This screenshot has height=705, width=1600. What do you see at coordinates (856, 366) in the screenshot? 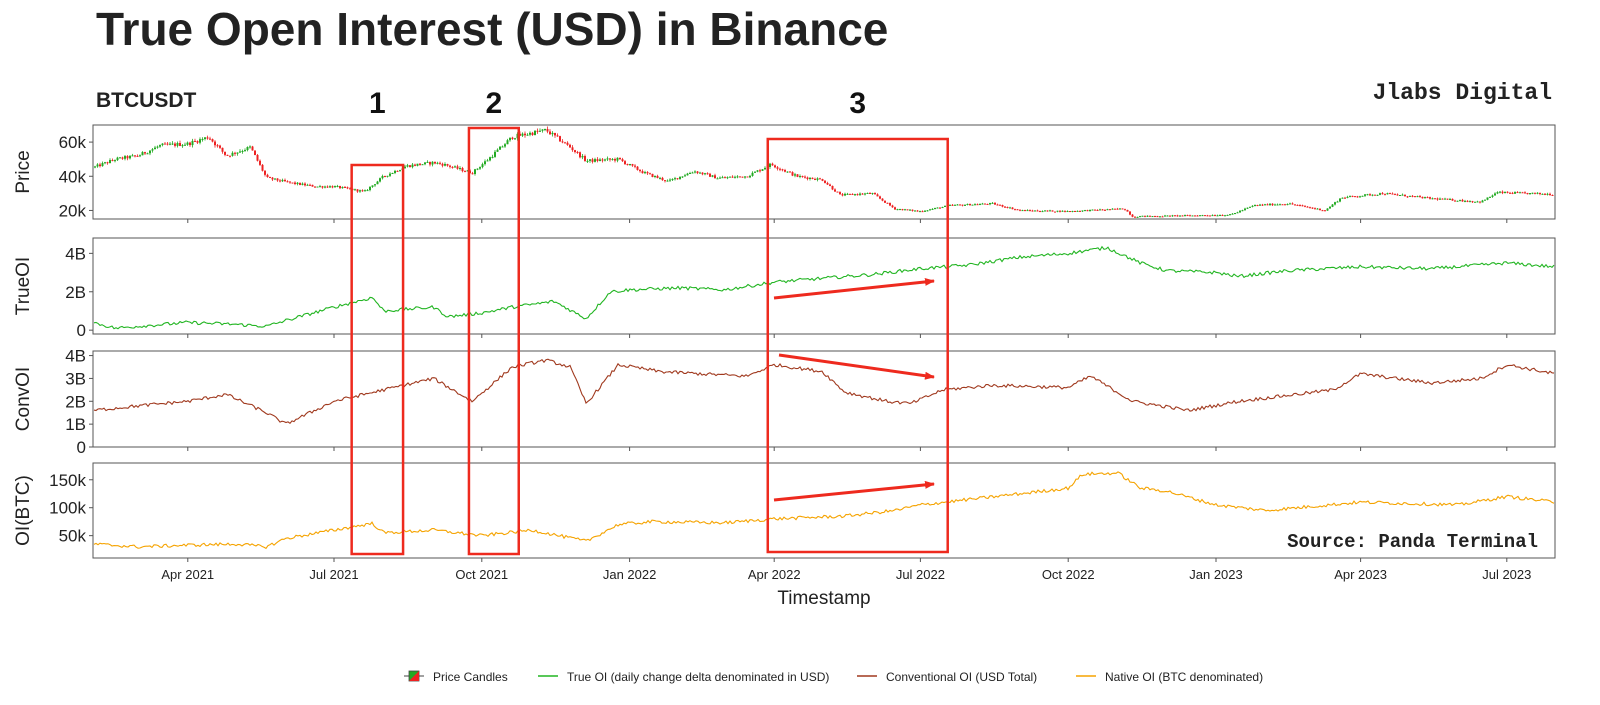
I see `trend-arrow` at bounding box center [856, 366].